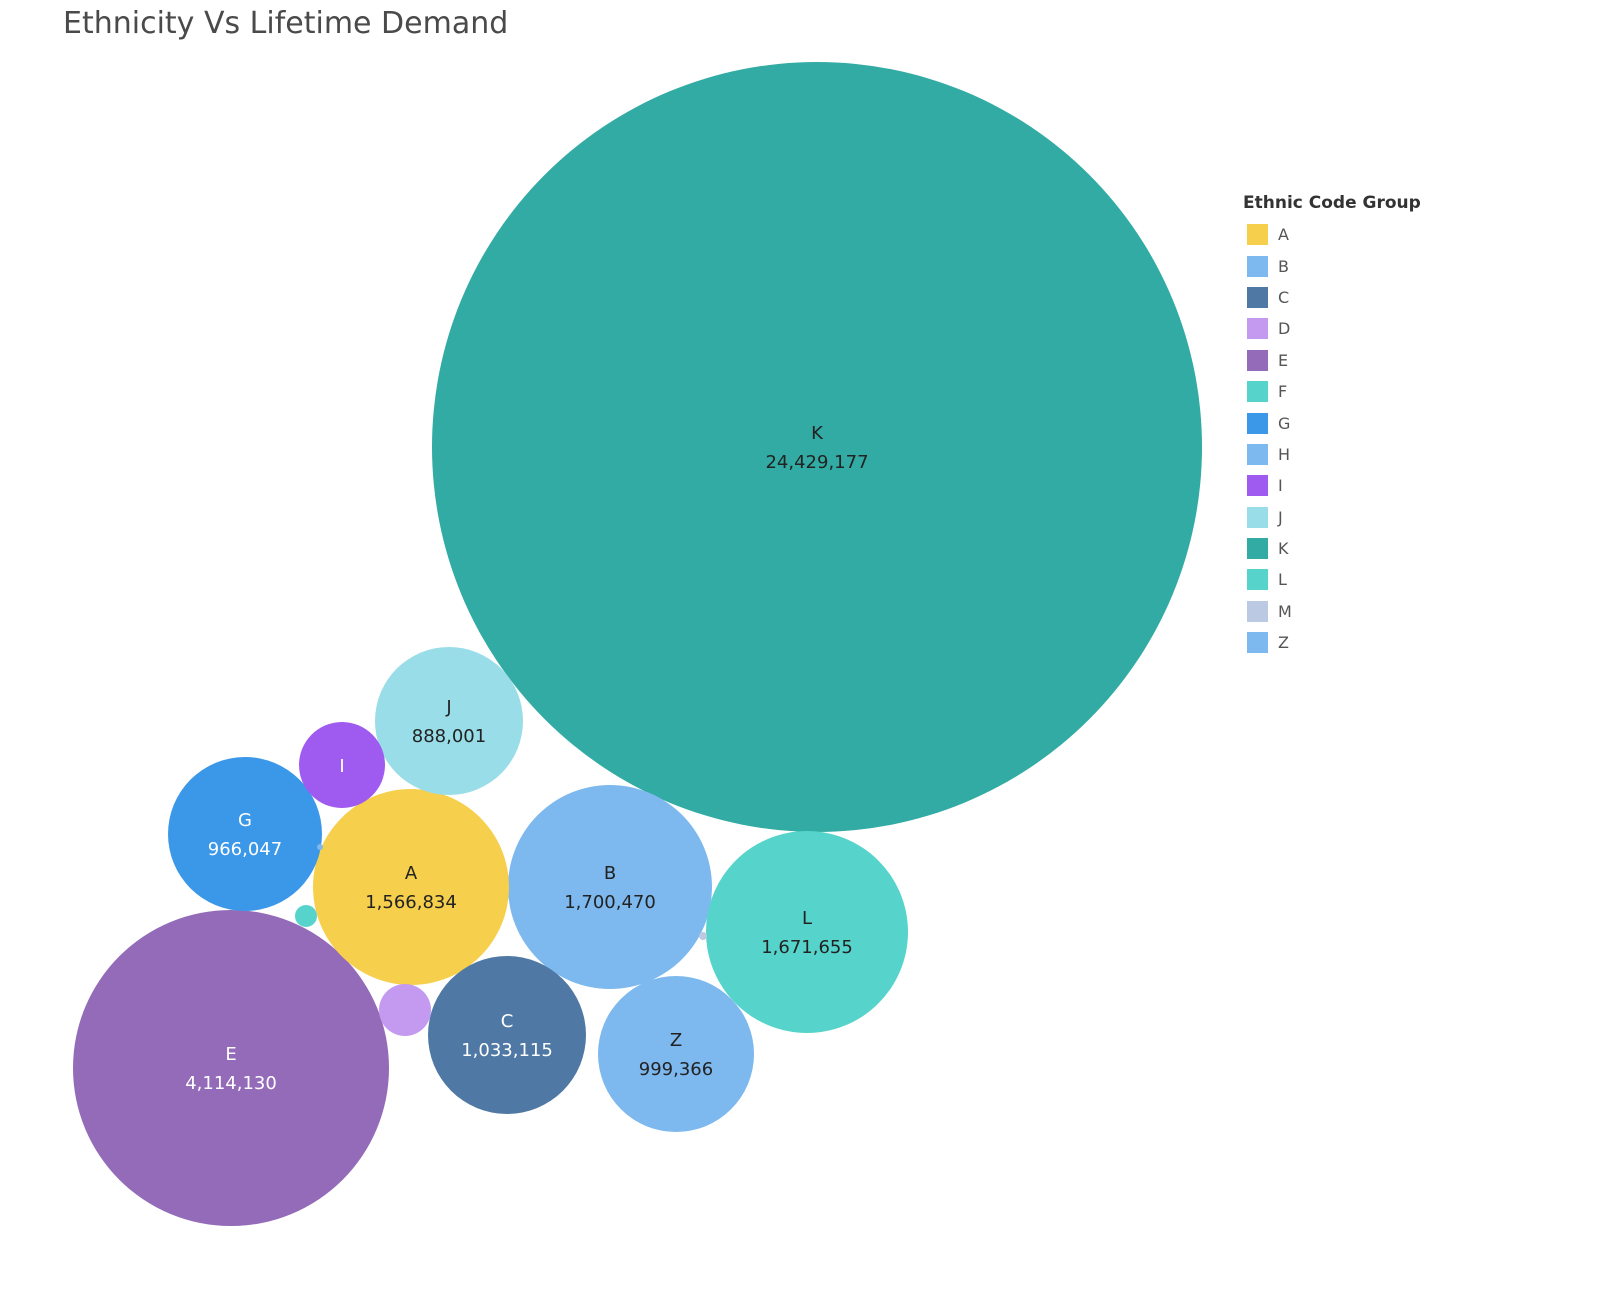 The height and width of the screenshot is (1292, 1600). What do you see at coordinates (1332, 422) in the screenshot?
I see `legend-item-g: G` at bounding box center [1332, 422].